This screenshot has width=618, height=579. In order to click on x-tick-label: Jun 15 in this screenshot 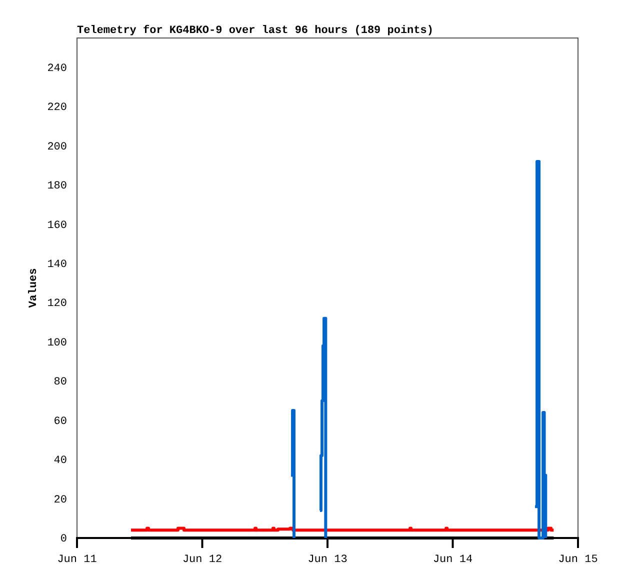, I will do `click(578, 560)`.